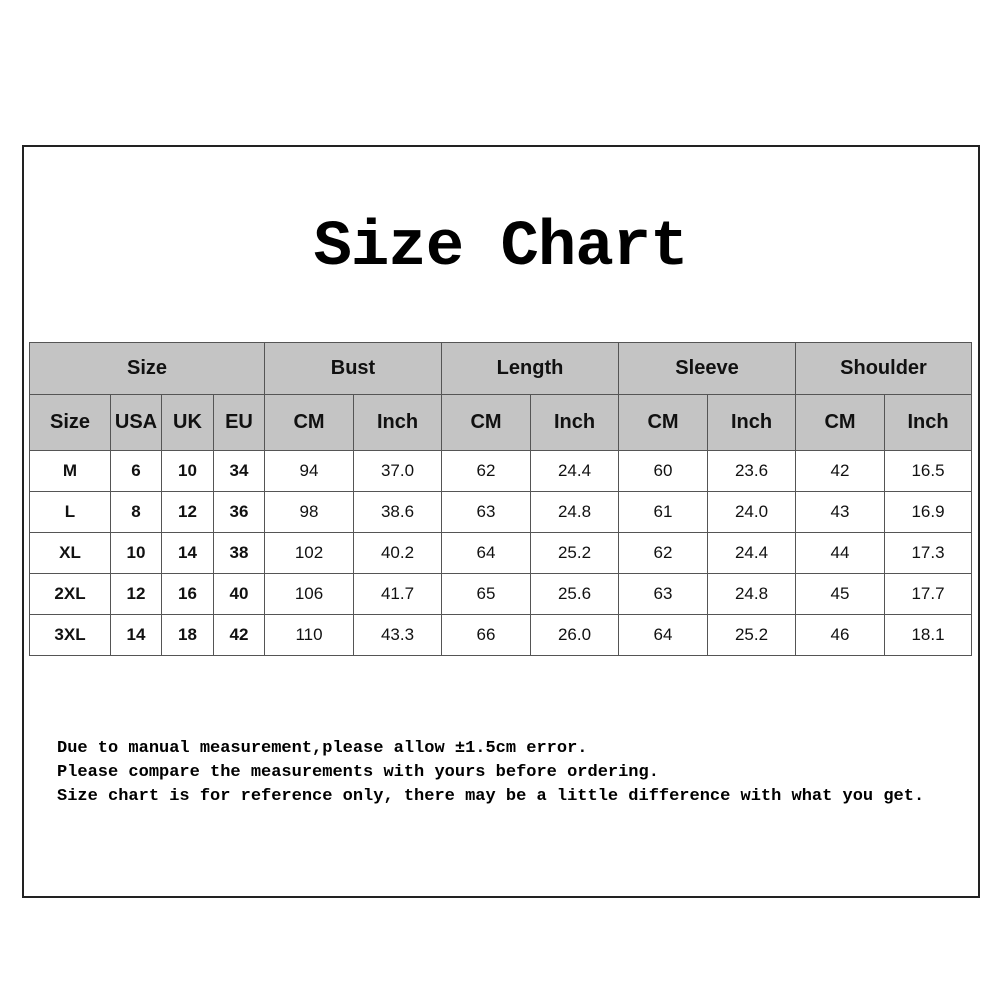 This screenshot has width=1001, height=1001. I want to click on table-cell: 61, so click(663, 512).